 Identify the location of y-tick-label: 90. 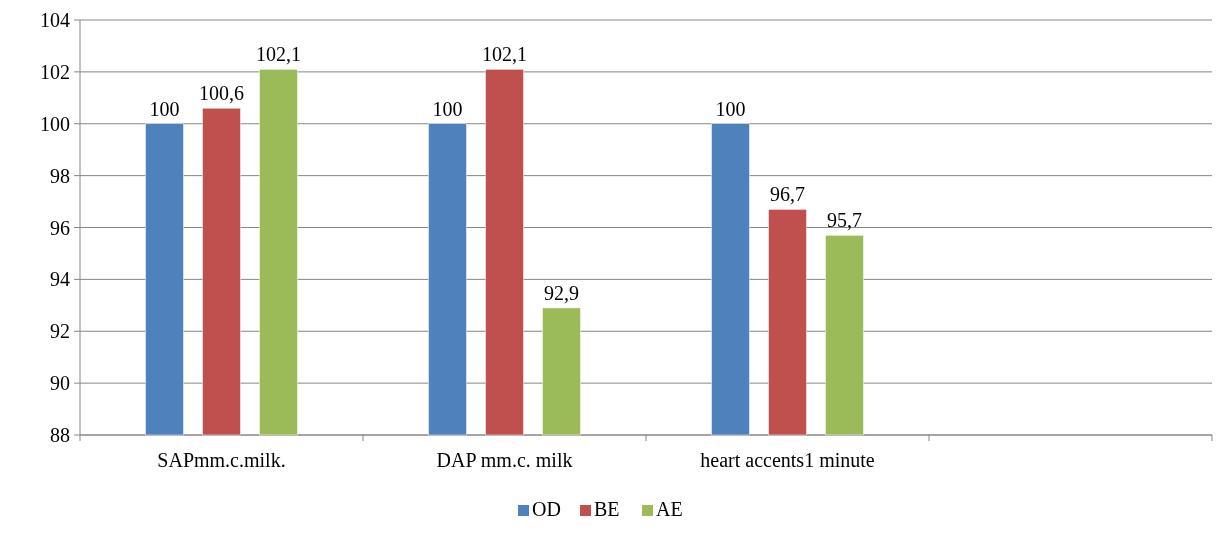
(60, 383).